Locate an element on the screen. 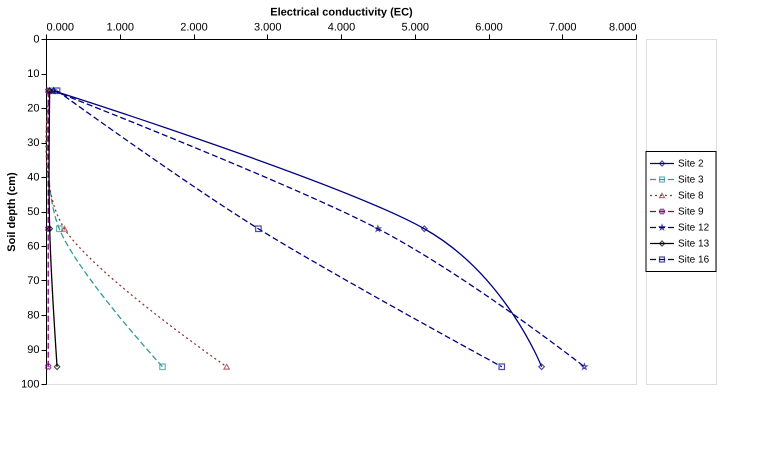 This screenshot has height=457, width=766. x-tick-label: 8.000 is located at coordinates (622, 28).